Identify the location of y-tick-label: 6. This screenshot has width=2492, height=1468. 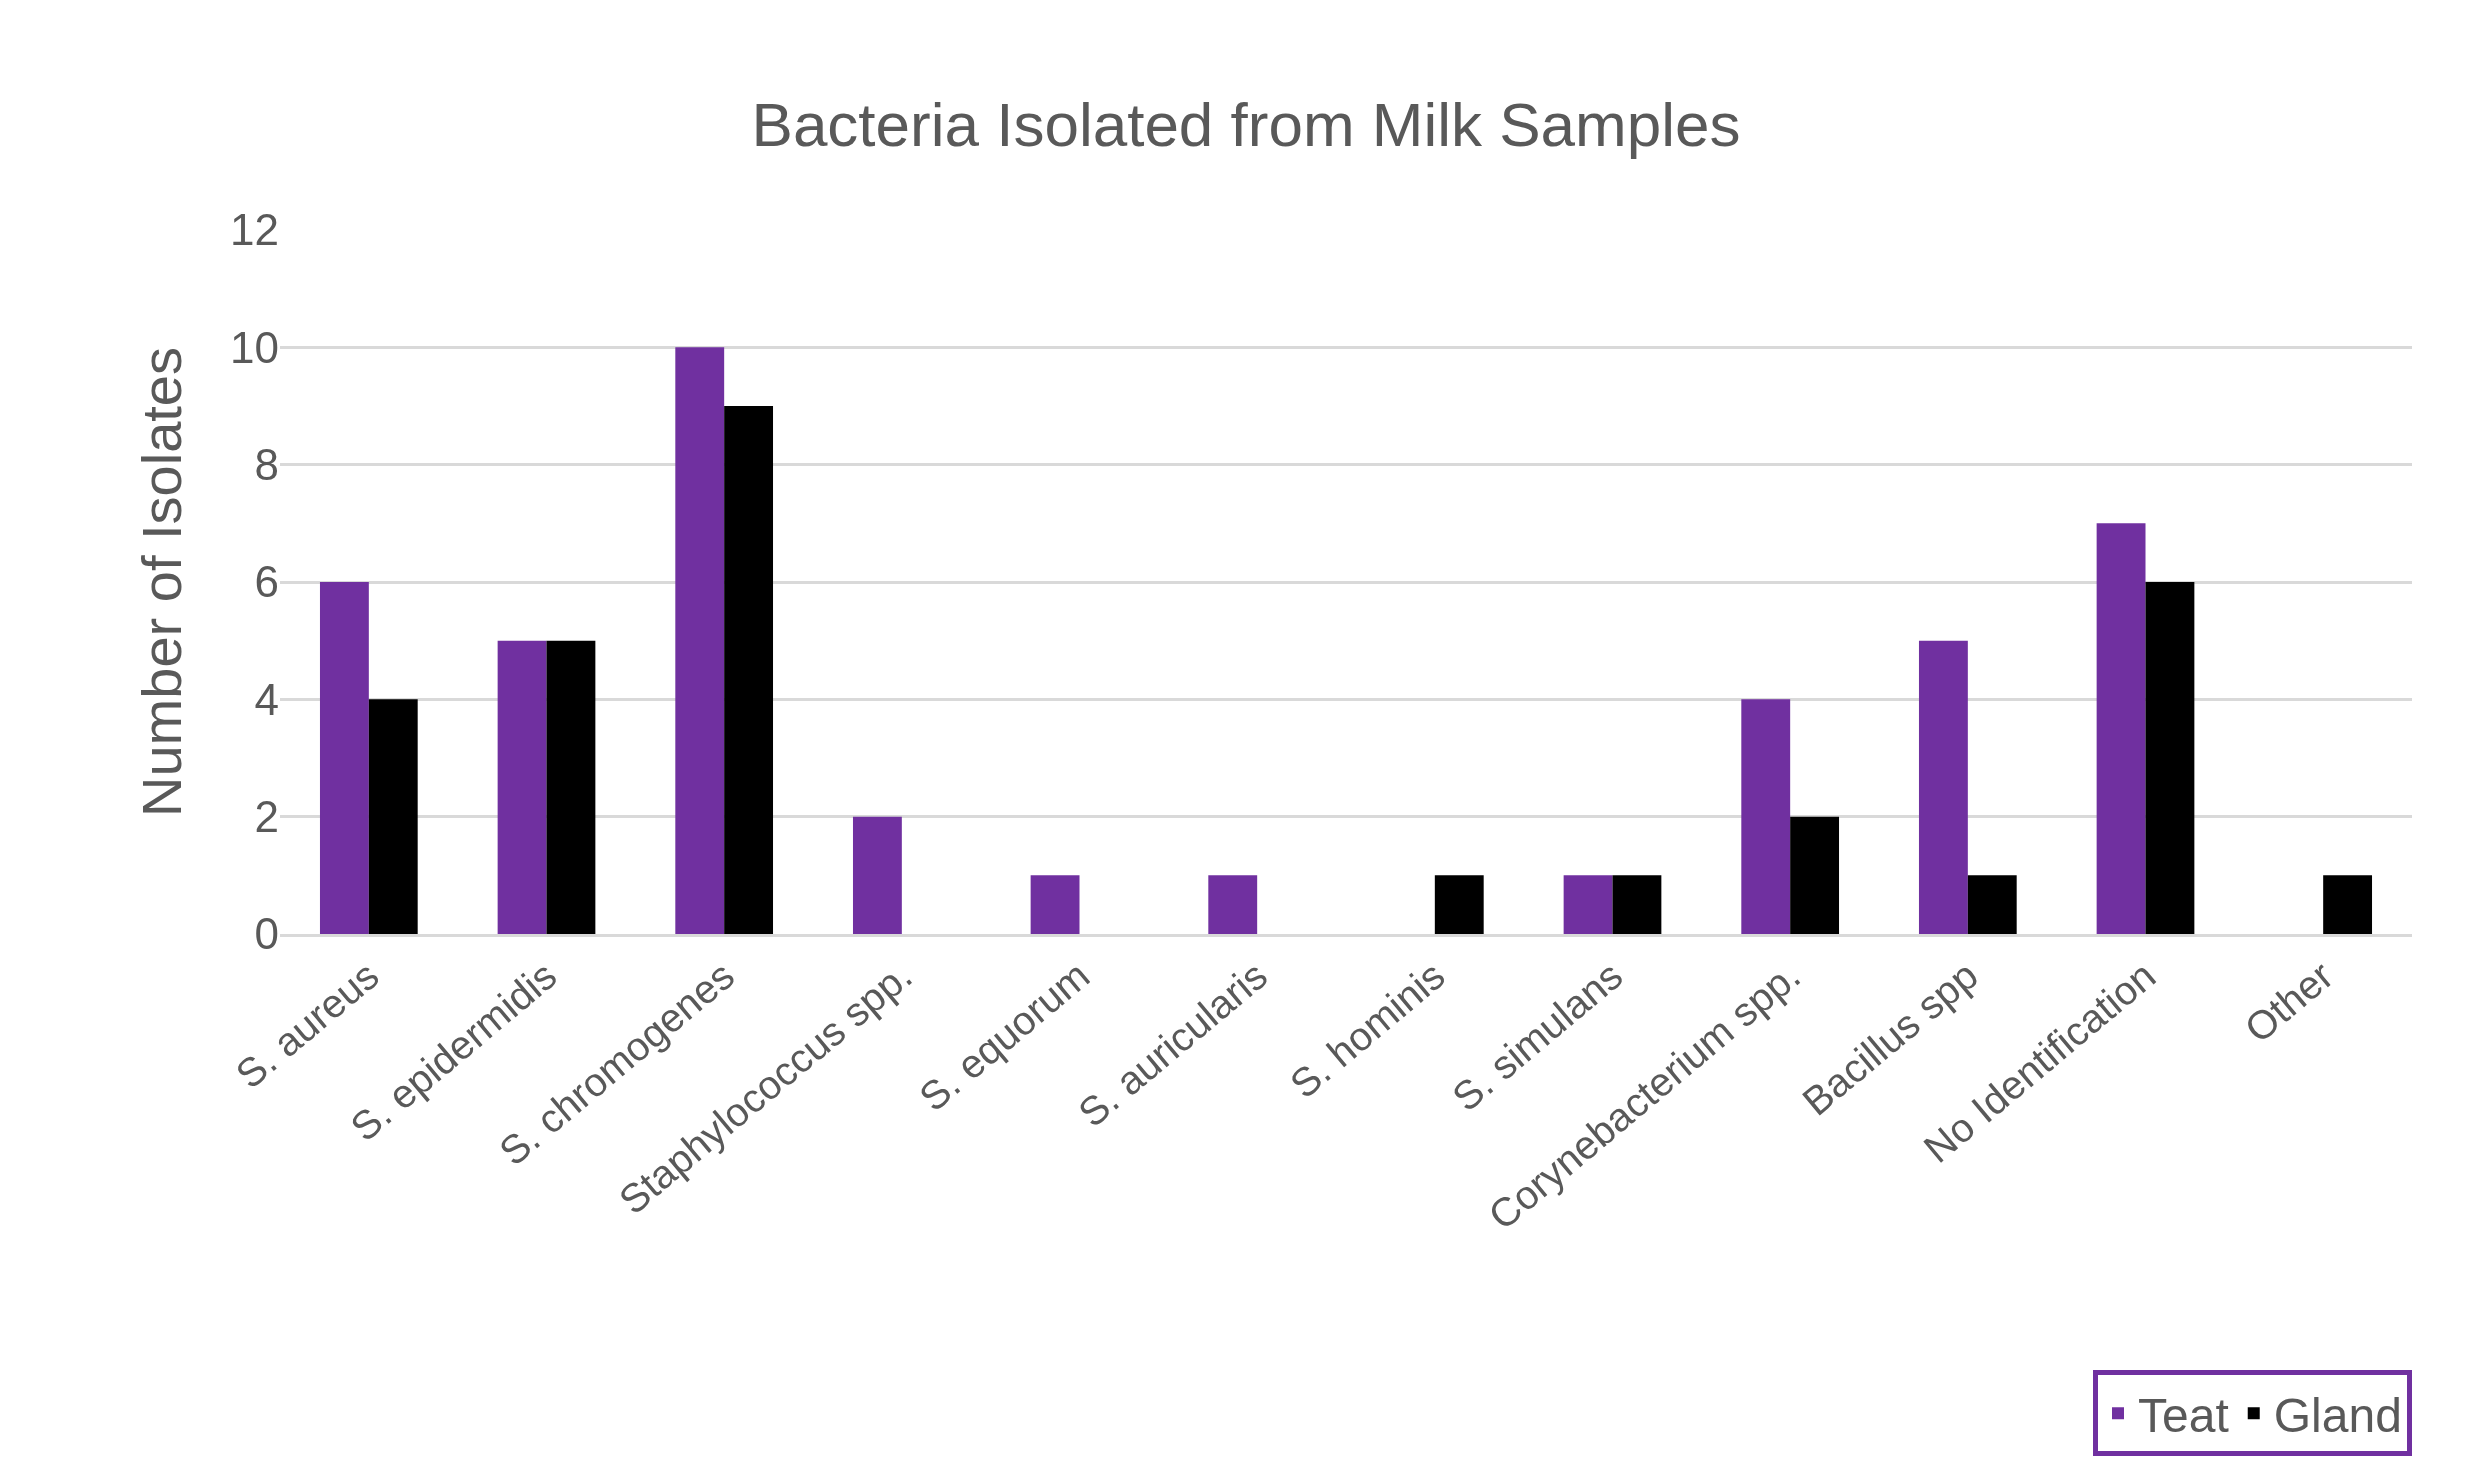
(266, 582).